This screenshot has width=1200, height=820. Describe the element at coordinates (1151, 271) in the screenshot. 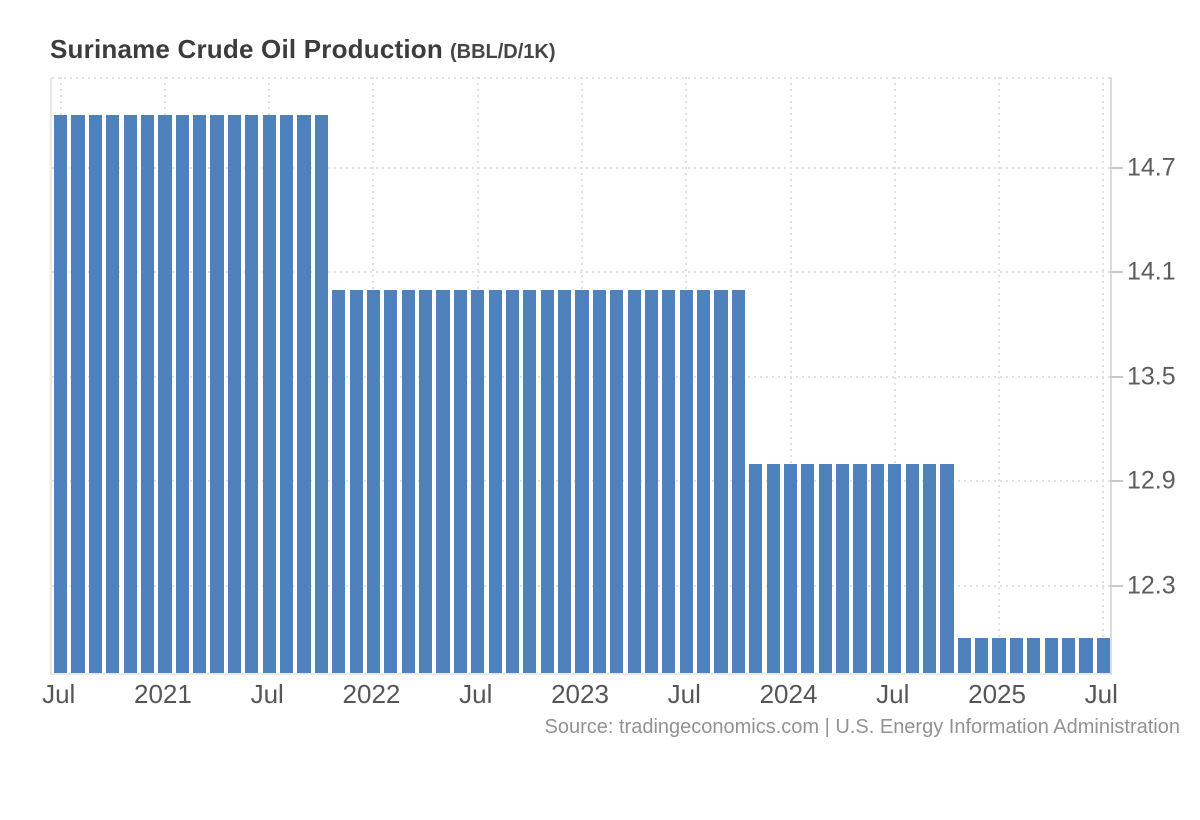

I see `y-axis-label: 14.1` at that location.